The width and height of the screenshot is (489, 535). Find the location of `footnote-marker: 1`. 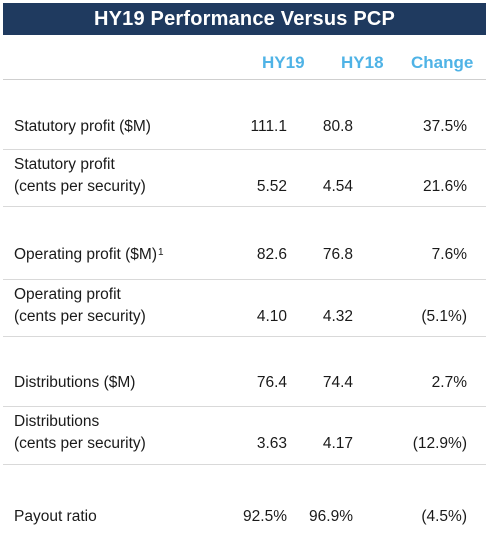

footnote-marker: 1 is located at coordinates (161, 252).